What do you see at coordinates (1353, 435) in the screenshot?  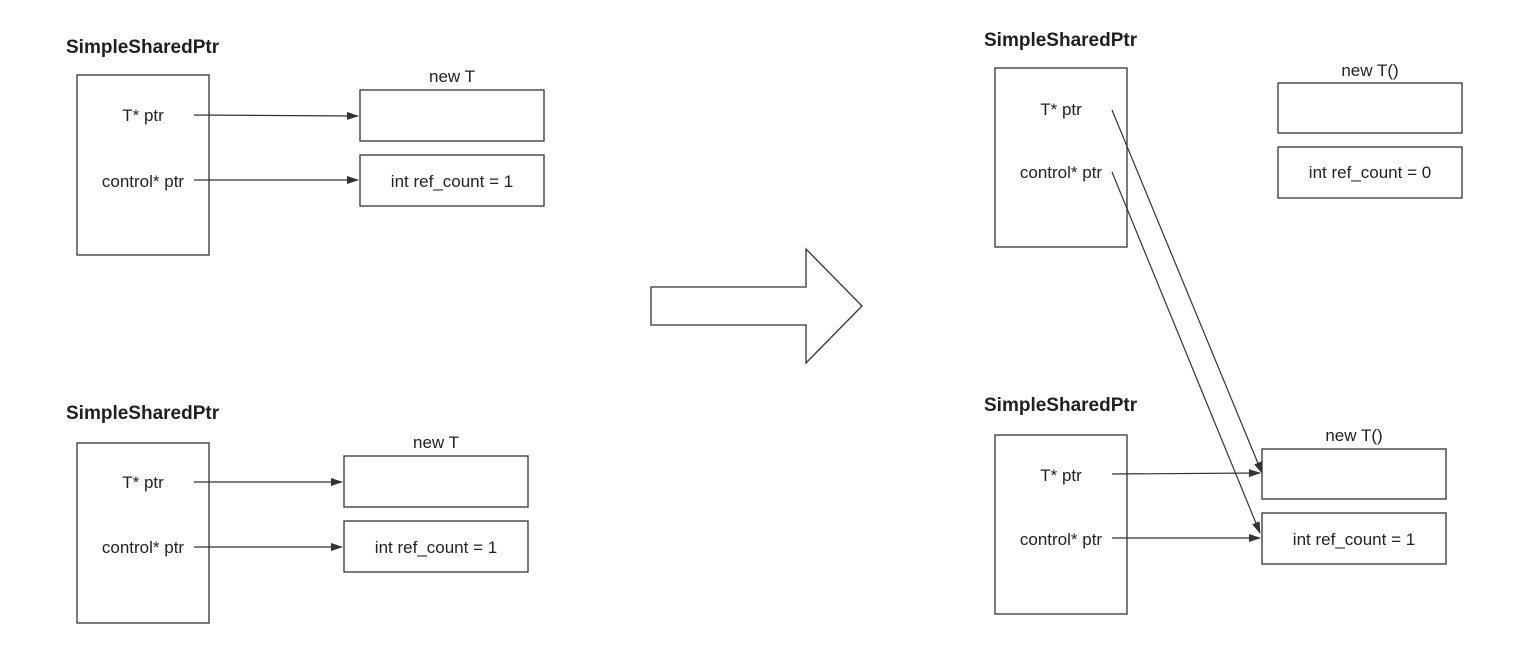 I see `right-bottom-object-label: new T()` at bounding box center [1353, 435].